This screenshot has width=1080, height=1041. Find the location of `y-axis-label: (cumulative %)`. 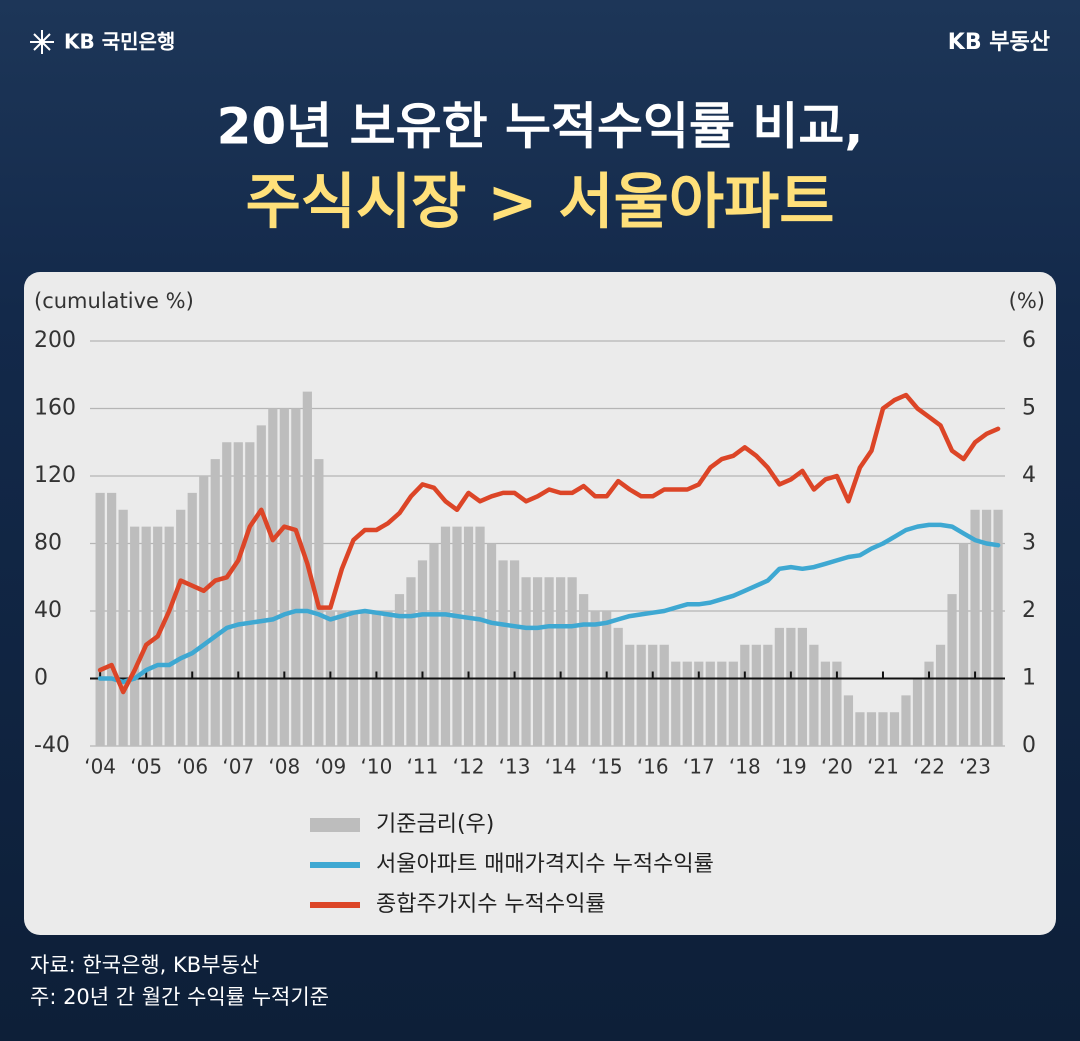

y-axis-label: (cumulative %) is located at coordinates (114, 301).